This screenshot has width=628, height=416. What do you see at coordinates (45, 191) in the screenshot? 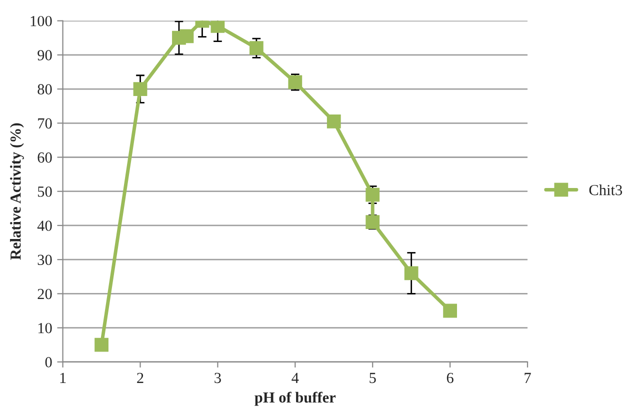
I see `y-tick-label: 50` at bounding box center [45, 191].